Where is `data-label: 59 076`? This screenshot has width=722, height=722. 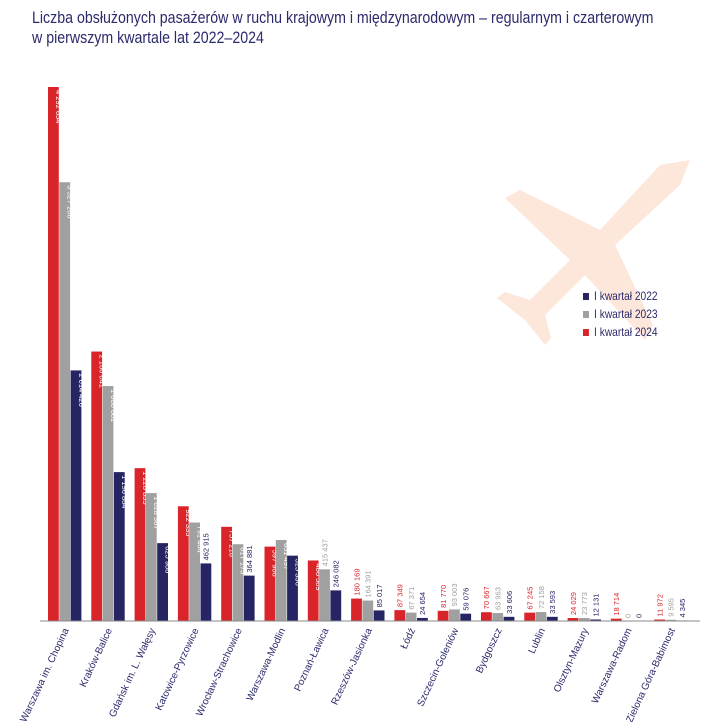
data-label: 59 076 is located at coordinates (465, 599).